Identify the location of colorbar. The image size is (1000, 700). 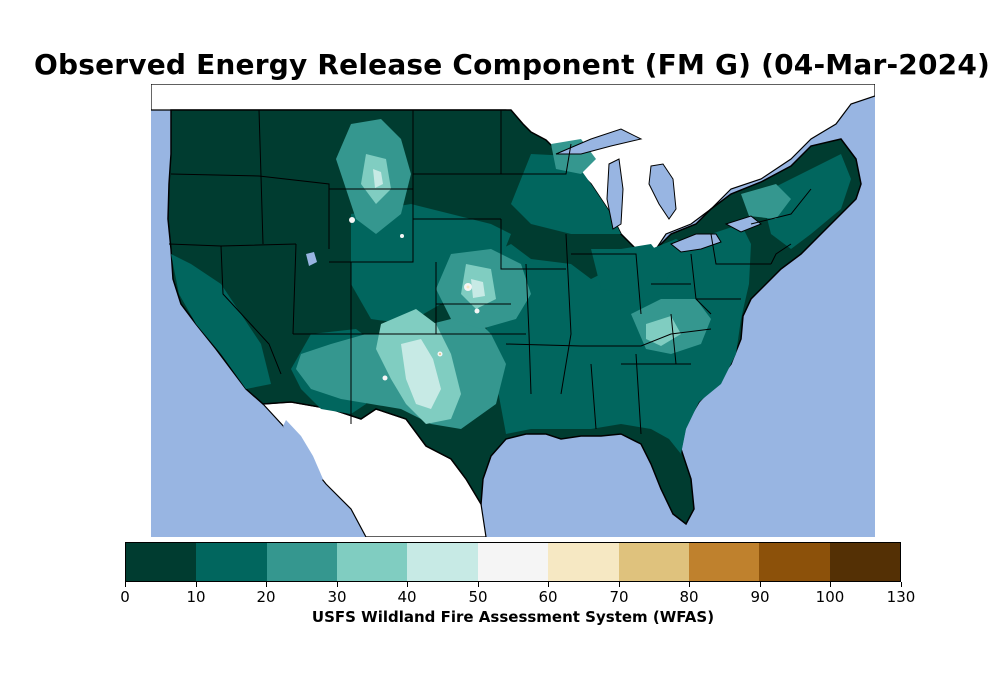
(513, 562).